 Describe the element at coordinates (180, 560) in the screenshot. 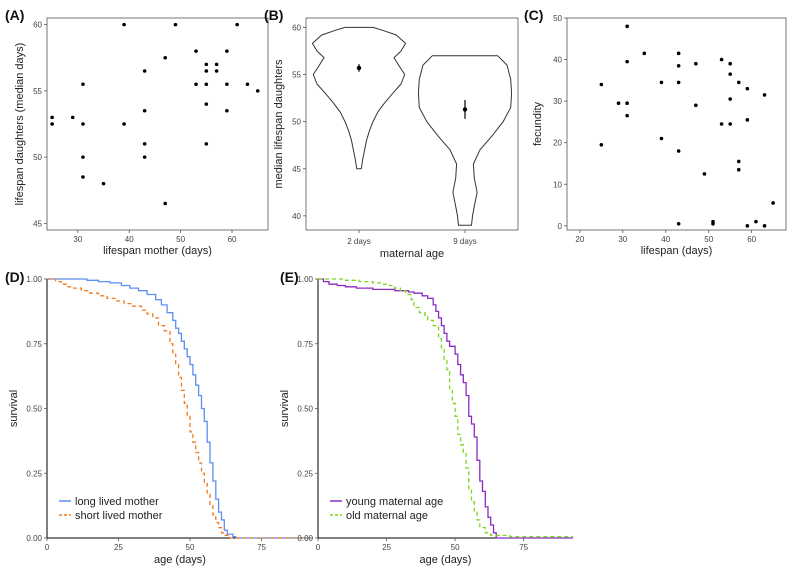

I see `x-axis-title: age (days)` at that location.